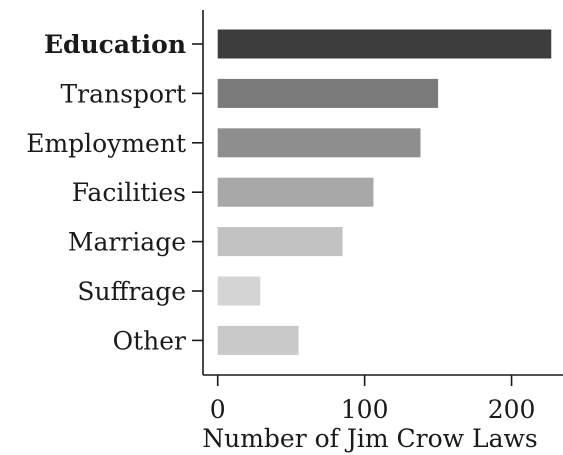 This screenshot has height=455, width=563. What do you see at coordinates (218, 409) in the screenshot?
I see `x-tick-label-0: 0` at bounding box center [218, 409].